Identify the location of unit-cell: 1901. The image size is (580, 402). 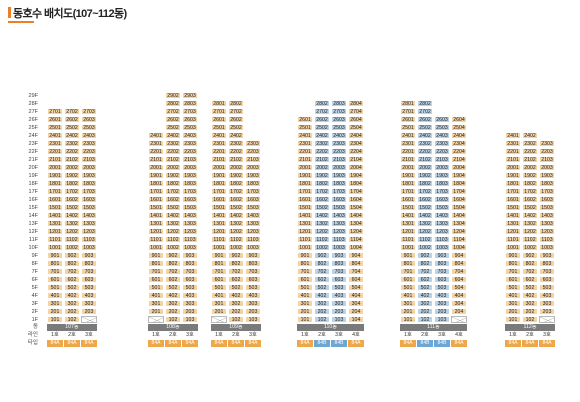
(55, 175).